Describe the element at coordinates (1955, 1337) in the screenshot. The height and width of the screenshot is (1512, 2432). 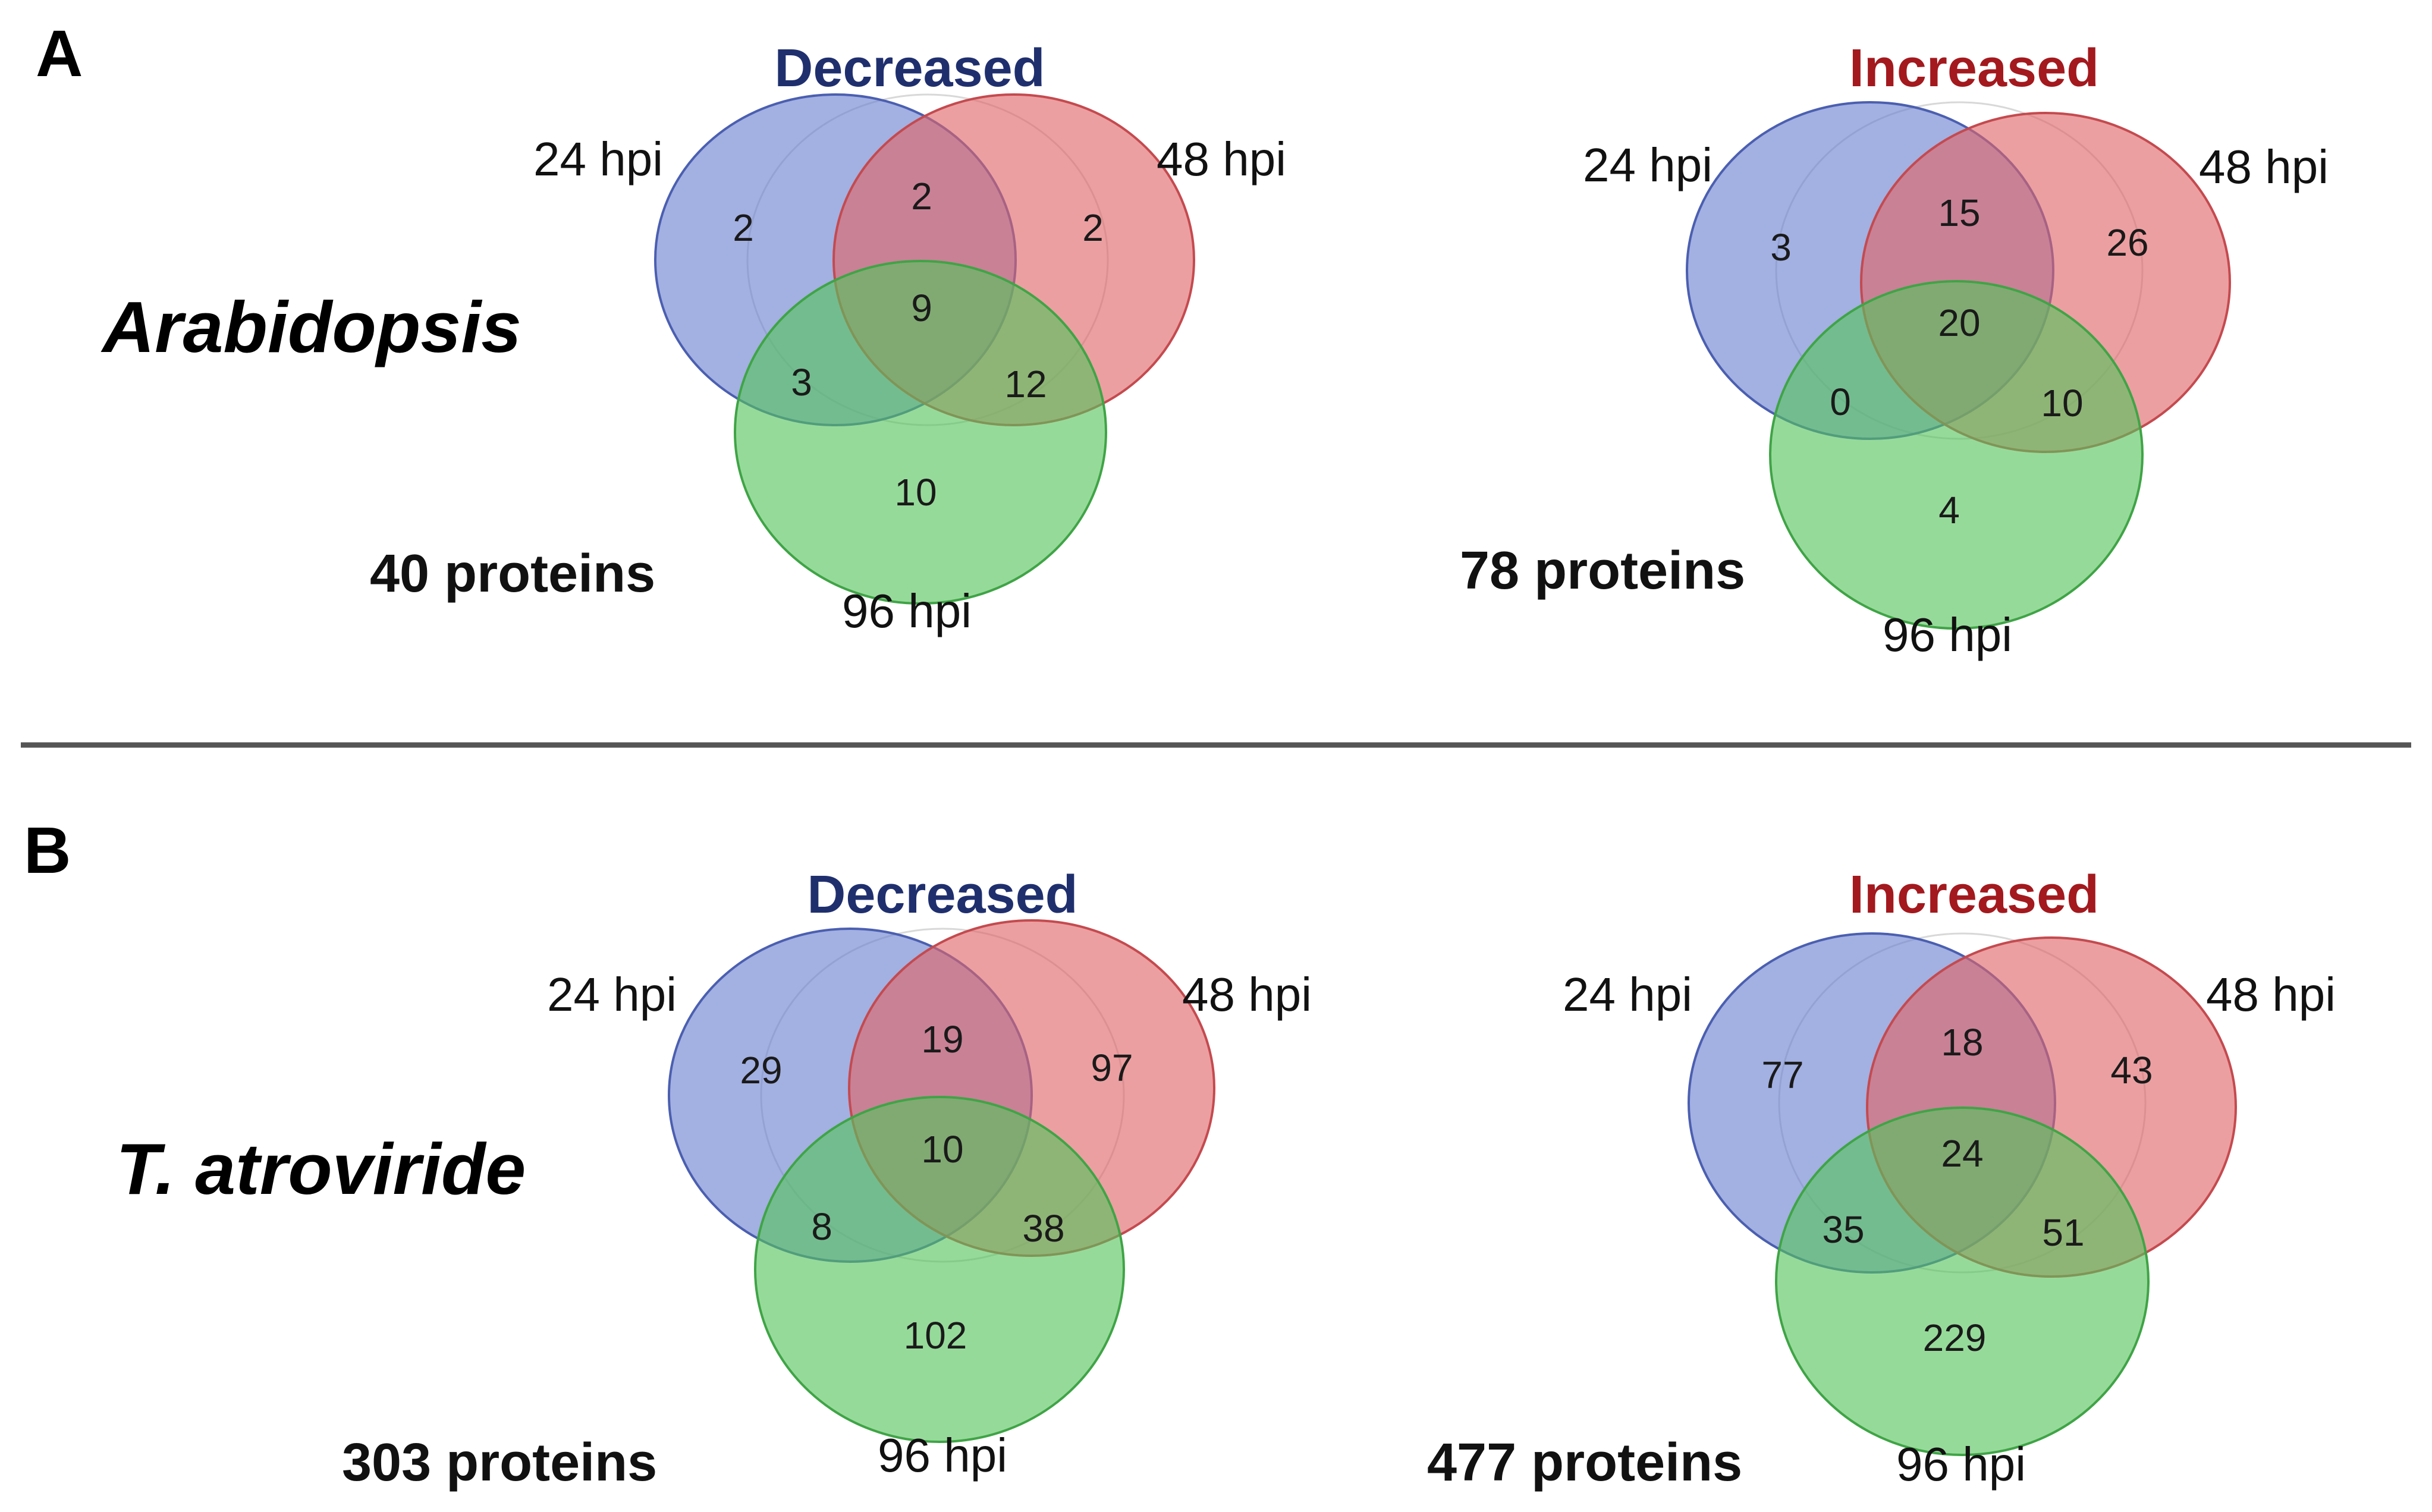
I see `region-96-only: 229` at that location.